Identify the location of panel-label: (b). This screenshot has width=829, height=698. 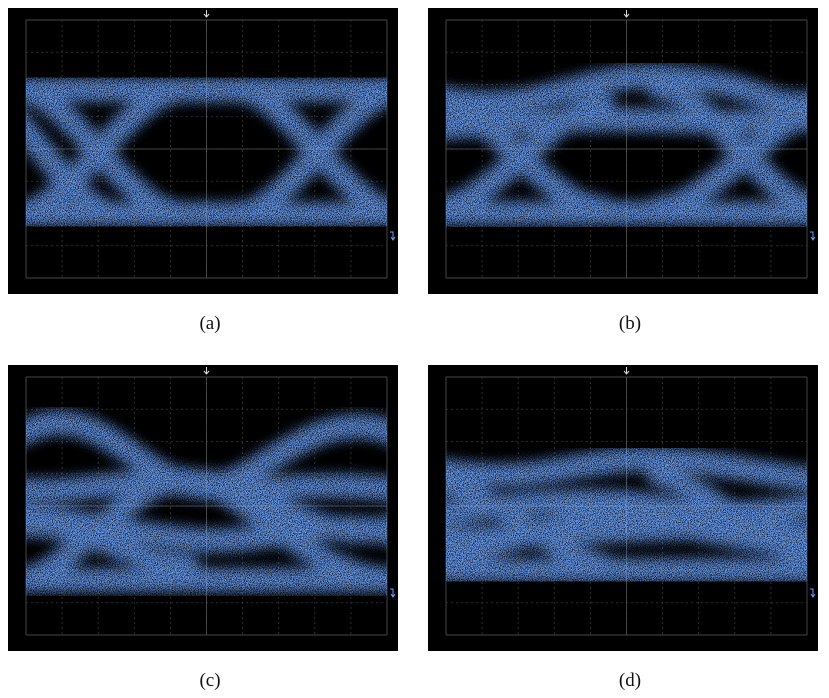
(630, 323).